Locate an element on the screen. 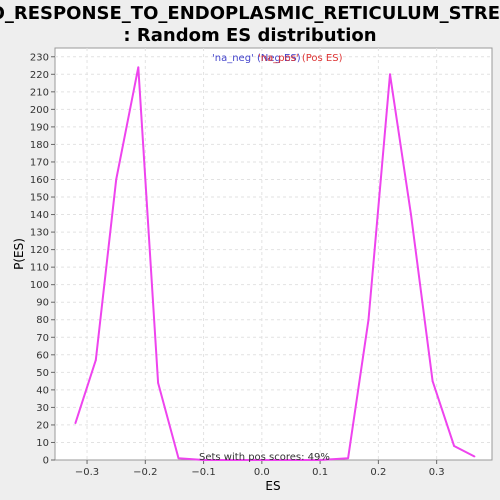  y-tick-label: 90 is located at coordinates (42, 303).